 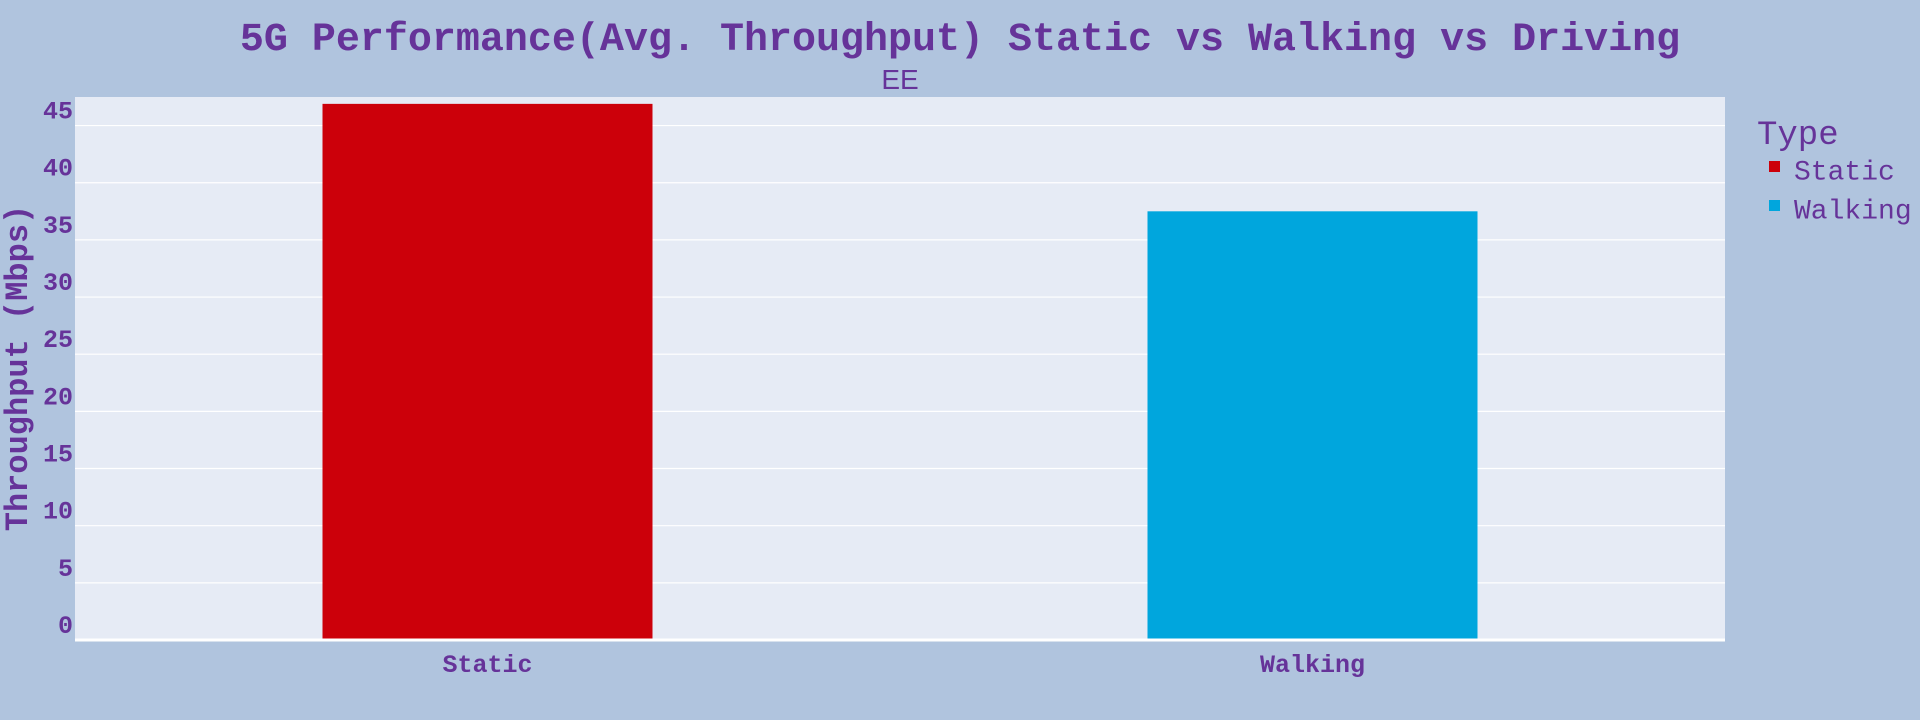 I want to click on y-tick-label-10: 10, so click(x=58, y=512).